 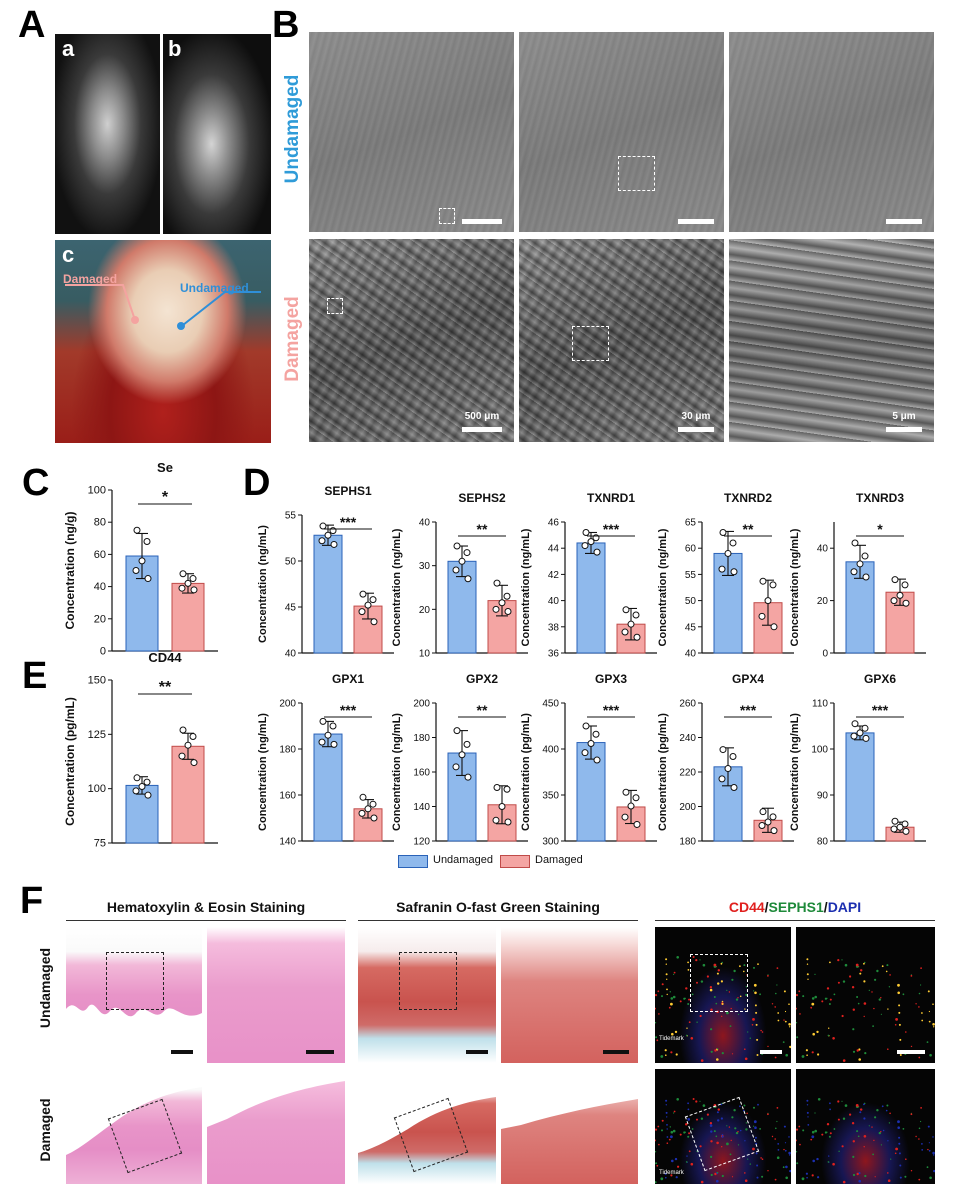 What do you see at coordinates (165, 657) in the screenshot?
I see `chart-title: CD44` at bounding box center [165, 657].